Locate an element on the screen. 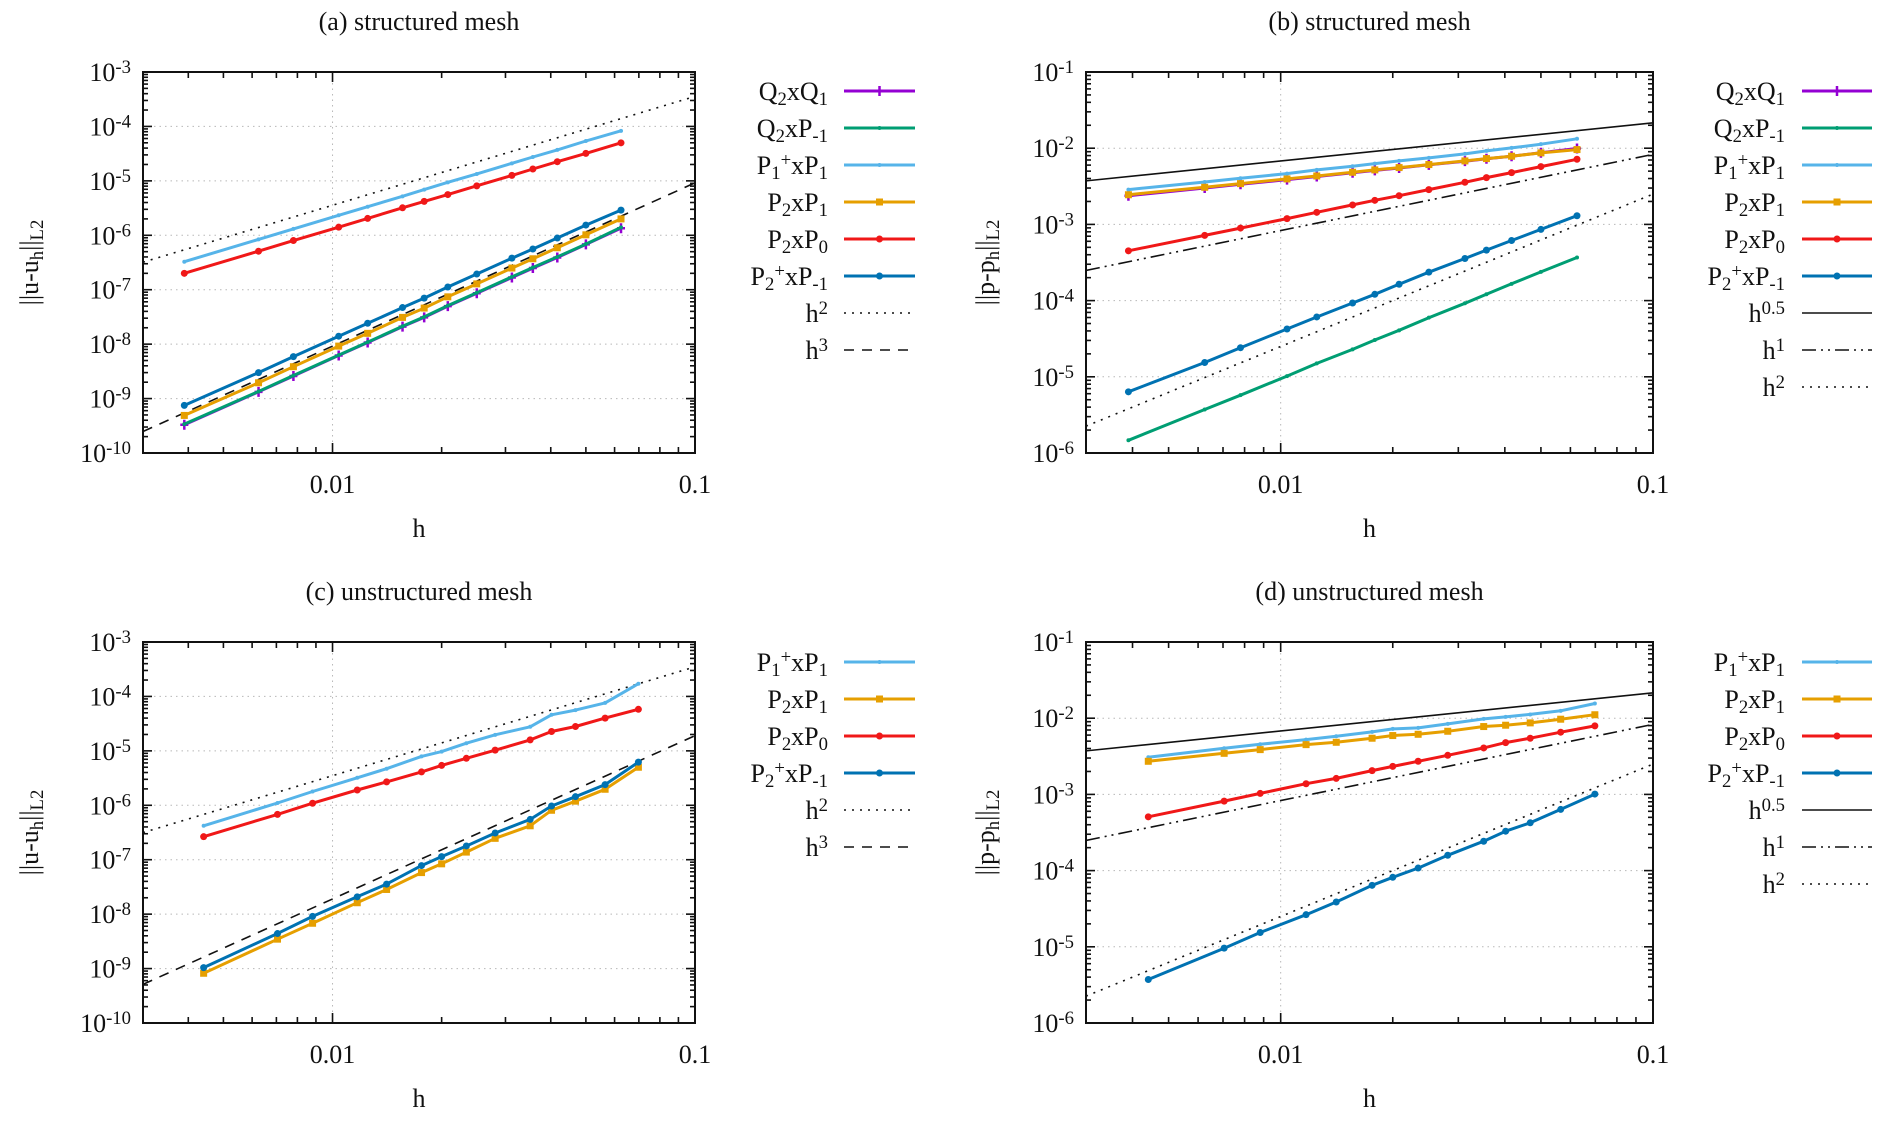 The image size is (1892, 1128). y-tick-label: 10-2 is located at coordinates (1053, 718).